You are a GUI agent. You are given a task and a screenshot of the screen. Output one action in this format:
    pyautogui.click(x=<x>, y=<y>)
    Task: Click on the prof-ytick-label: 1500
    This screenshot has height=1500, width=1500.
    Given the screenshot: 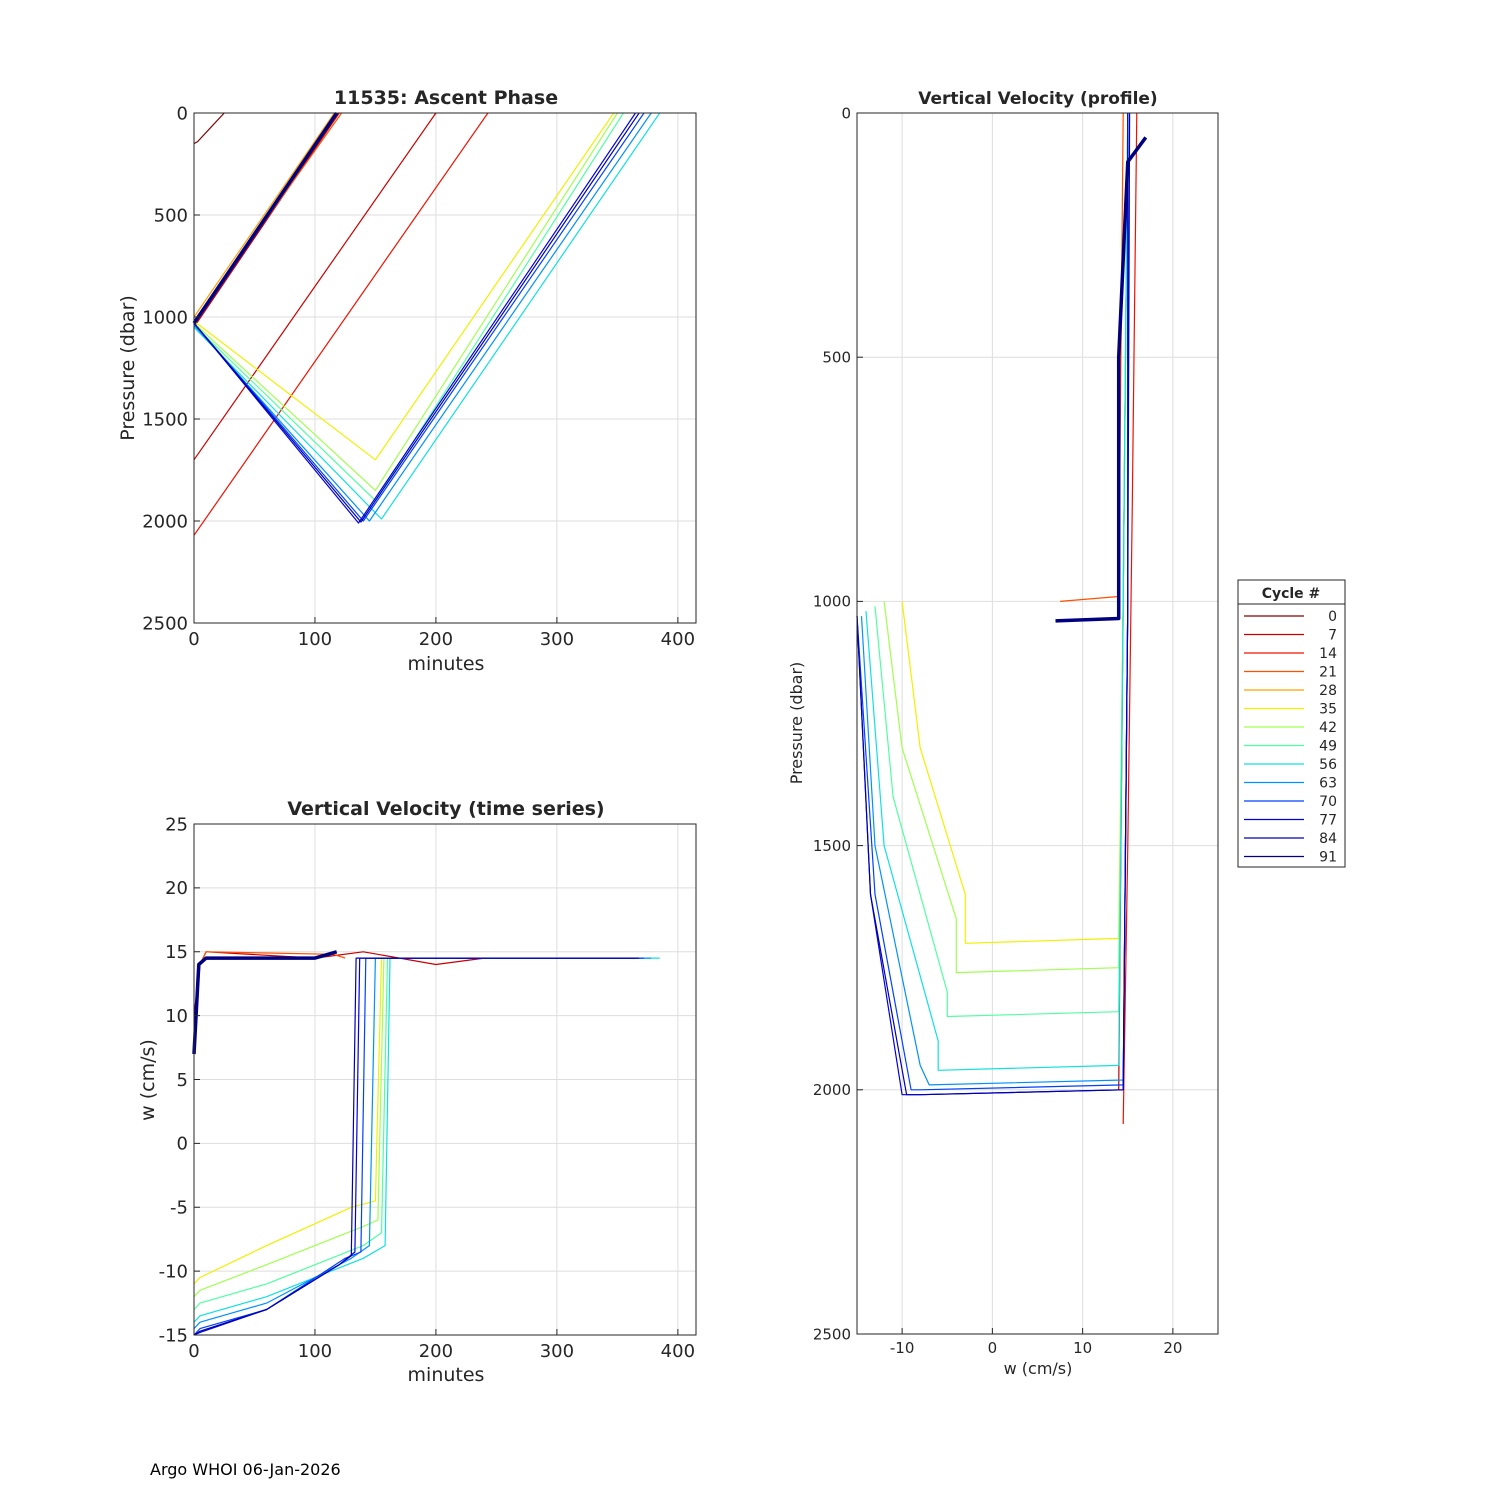 What is the action you would take?
    pyautogui.click(x=832, y=846)
    